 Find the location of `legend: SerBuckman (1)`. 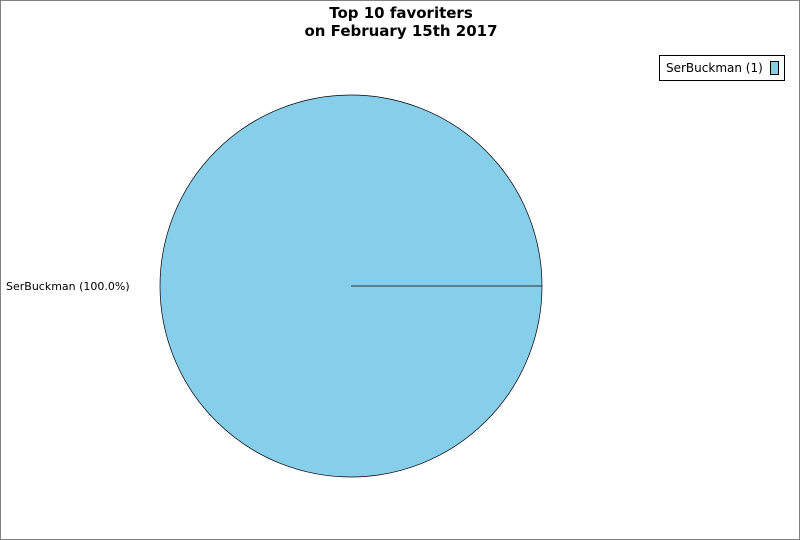

legend: SerBuckman (1) is located at coordinates (722, 68).